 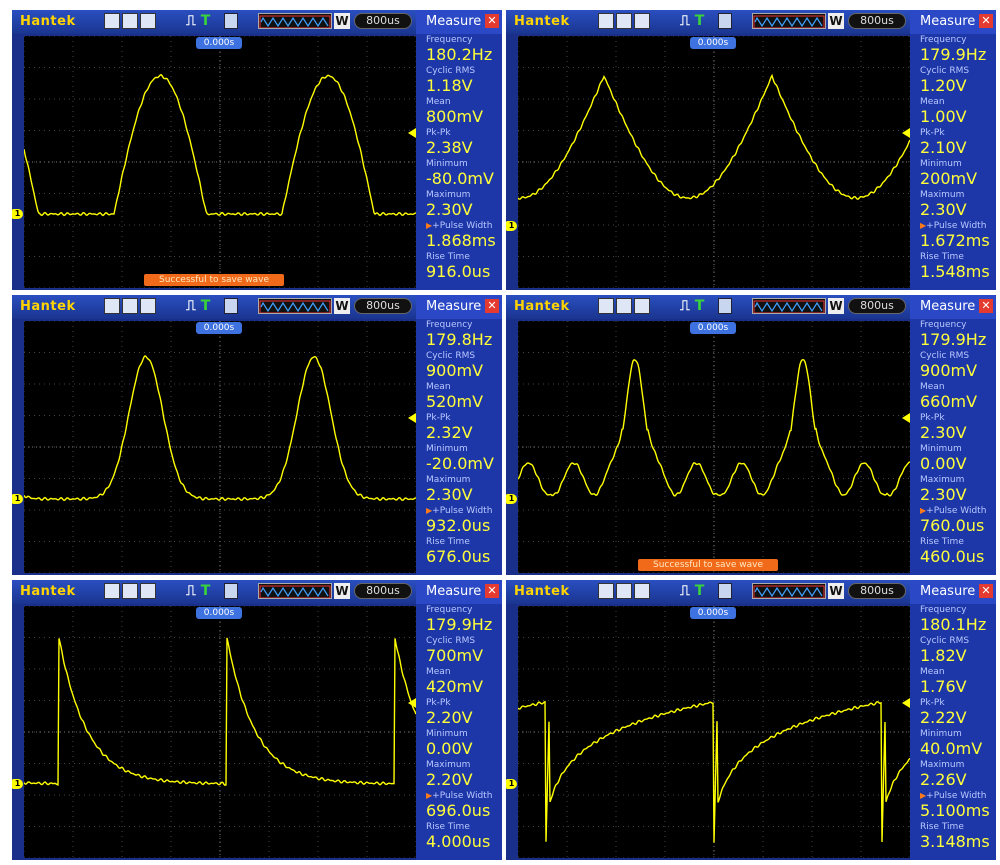 I want to click on measure-row: Pk-Pk 2.22V, so click(x=953, y=712).